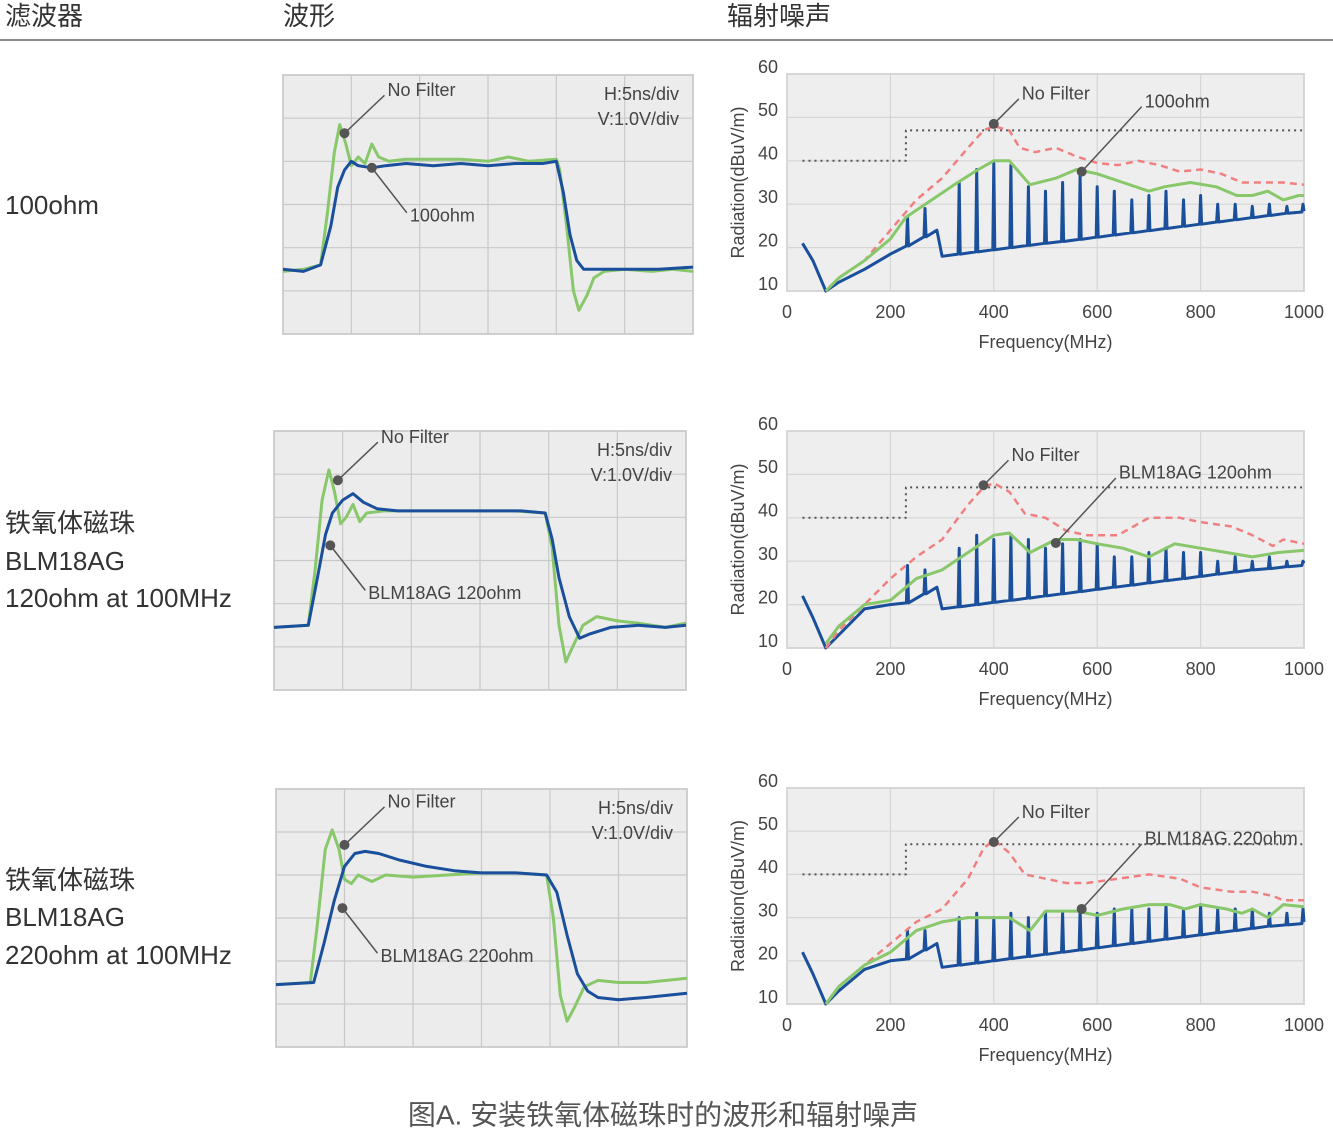 This screenshot has width=1333, height=1137. Describe the element at coordinates (663, 1114) in the screenshot. I see `caption: 图A. 安装铁氧体磁珠时的波形和辐射噪声` at that location.